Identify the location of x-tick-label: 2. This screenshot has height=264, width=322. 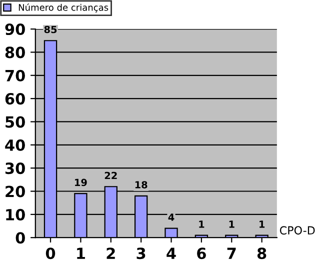
(110, 253).